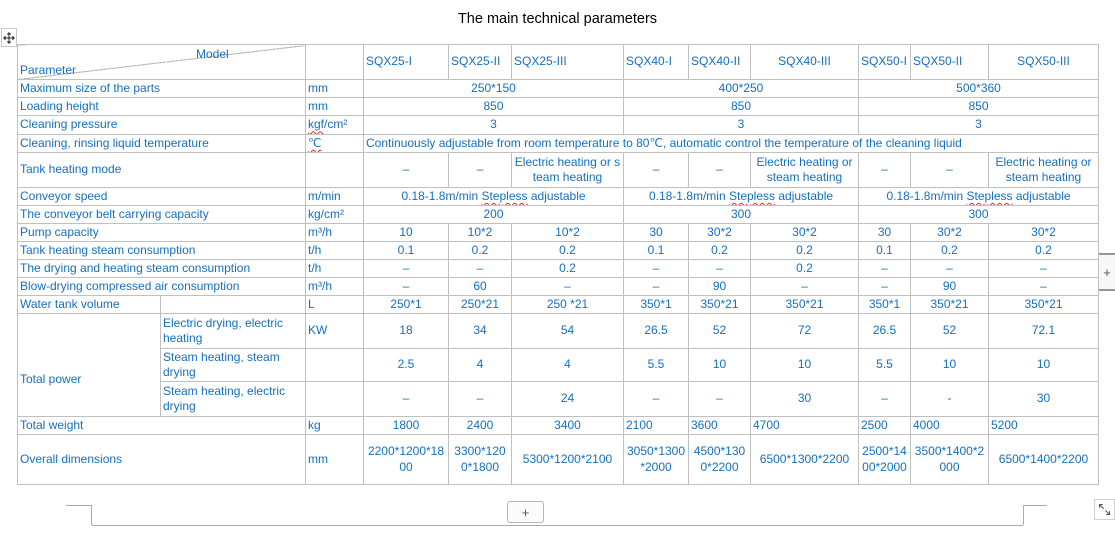  I want to click on value-cell: 3300*1200*1800, so click(480, 459).